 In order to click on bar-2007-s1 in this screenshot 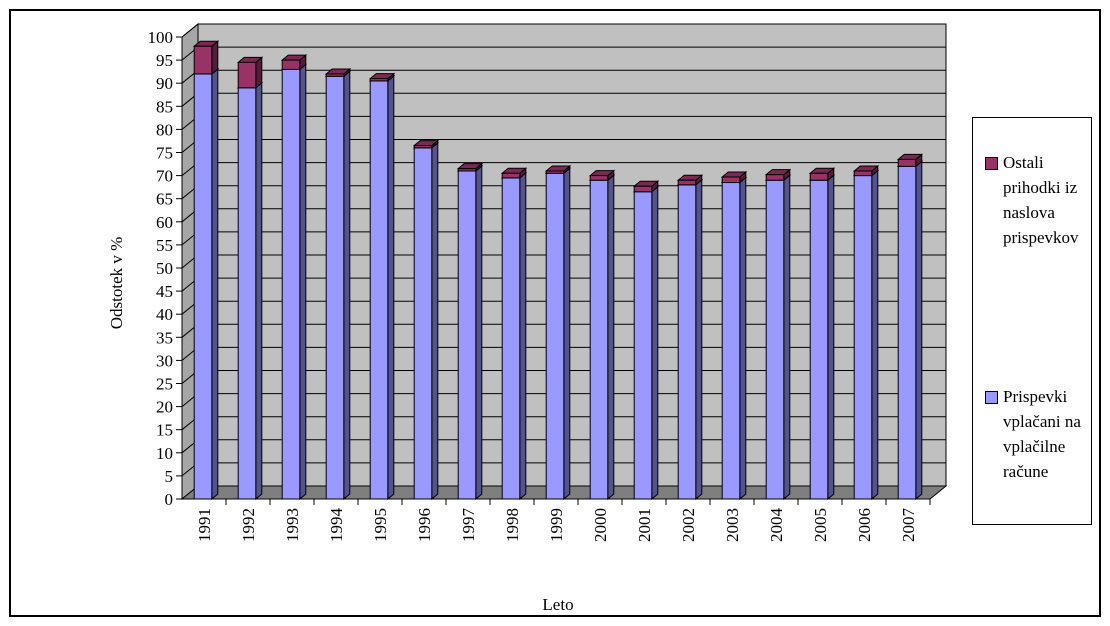, I will do `click(910, 160)`.